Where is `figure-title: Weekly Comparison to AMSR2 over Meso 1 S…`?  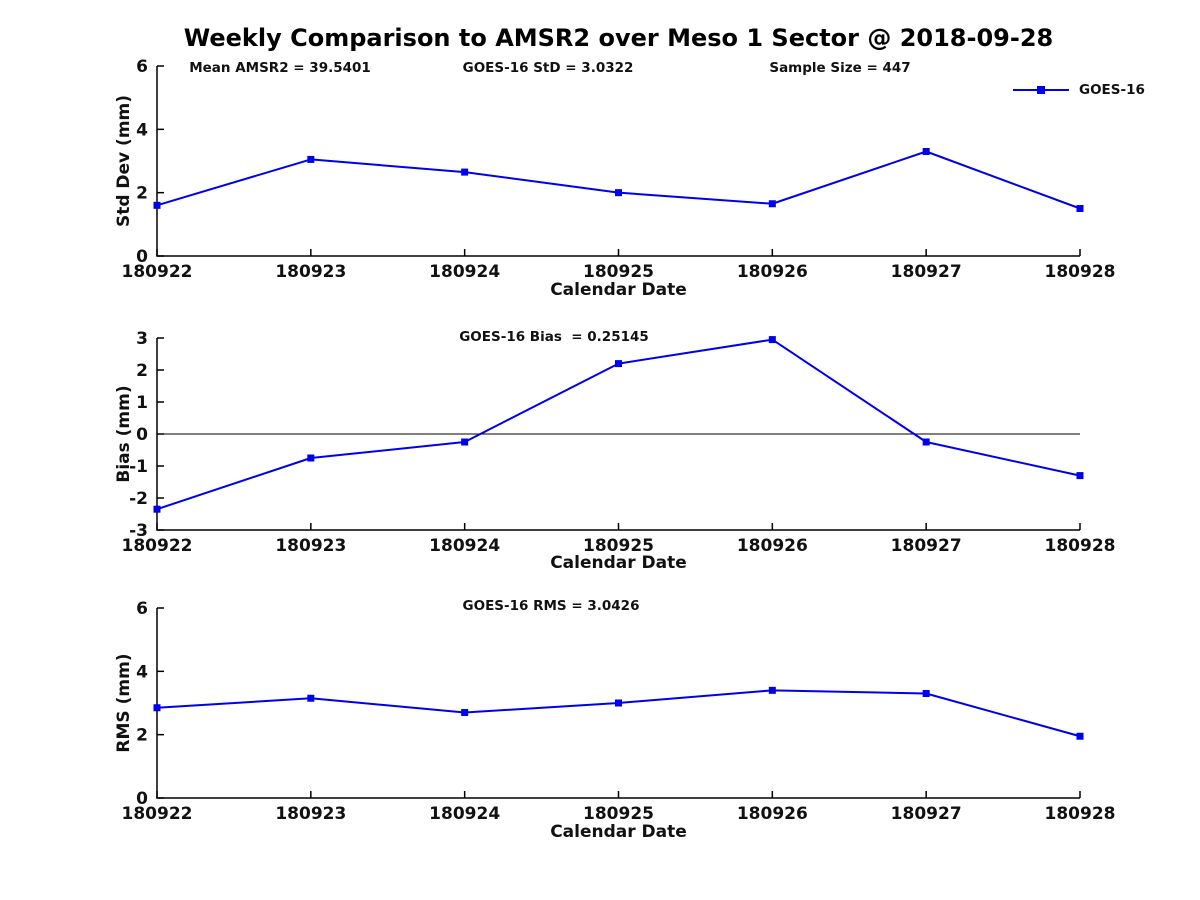 figure-title: Weekly Comparison to AMSR2 over Meso 1 S… is located at coordinates (618, 38).